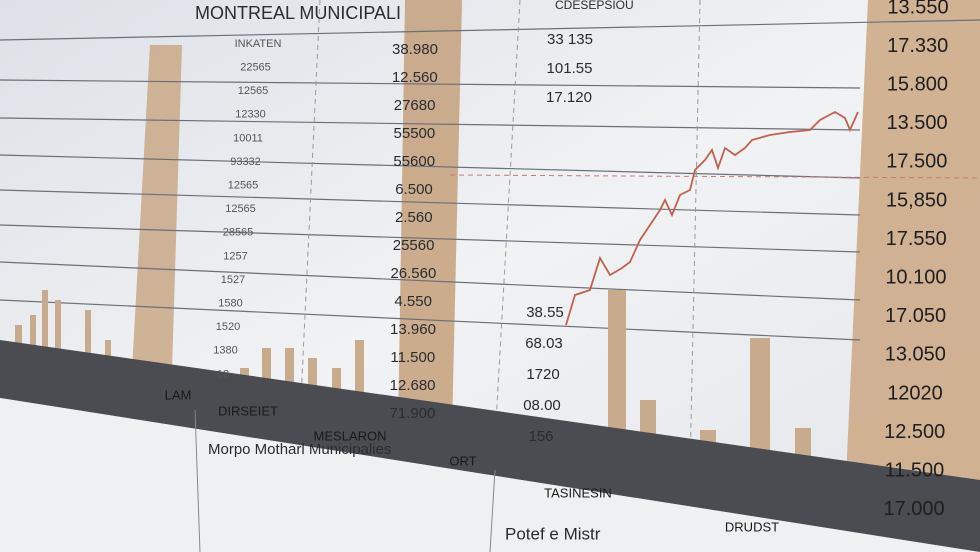 The width and height of the screenshot is (980, 552). I want to click on column-small-cell: 1527, so click(233, 280).